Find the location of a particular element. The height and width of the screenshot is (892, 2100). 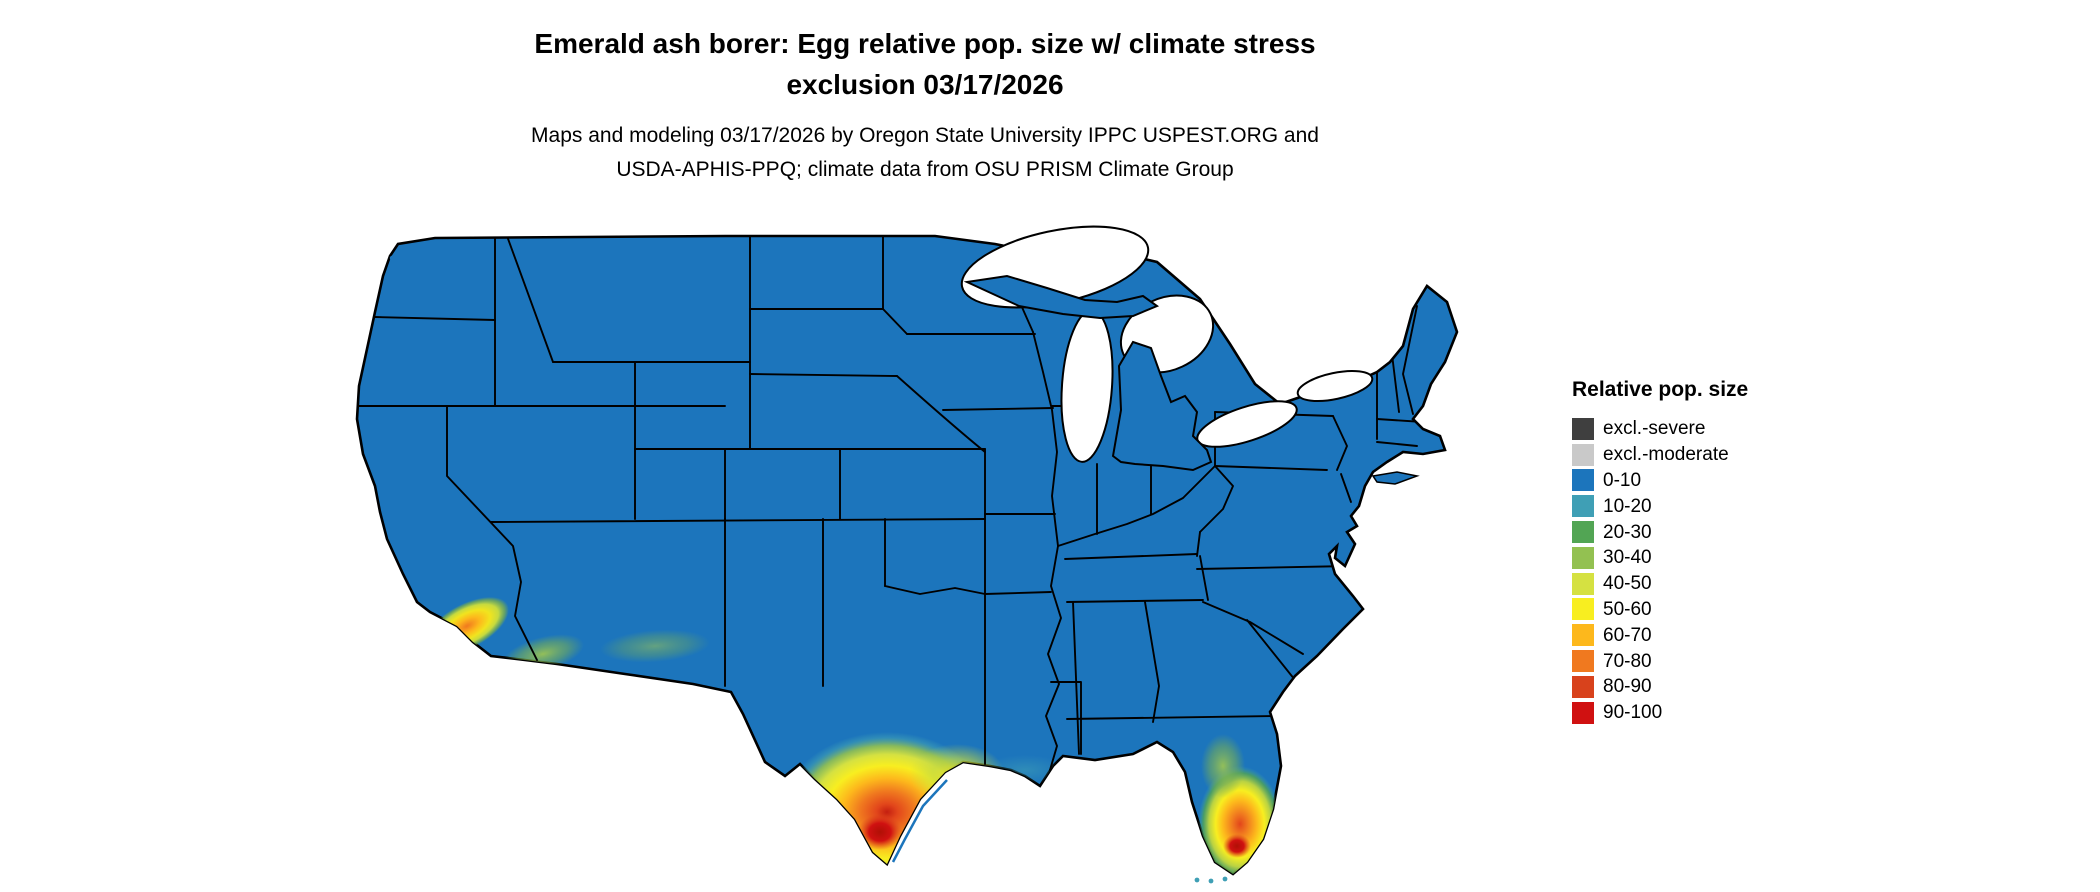

legend-label: 80-90 is located at coordinates (1627, 687).